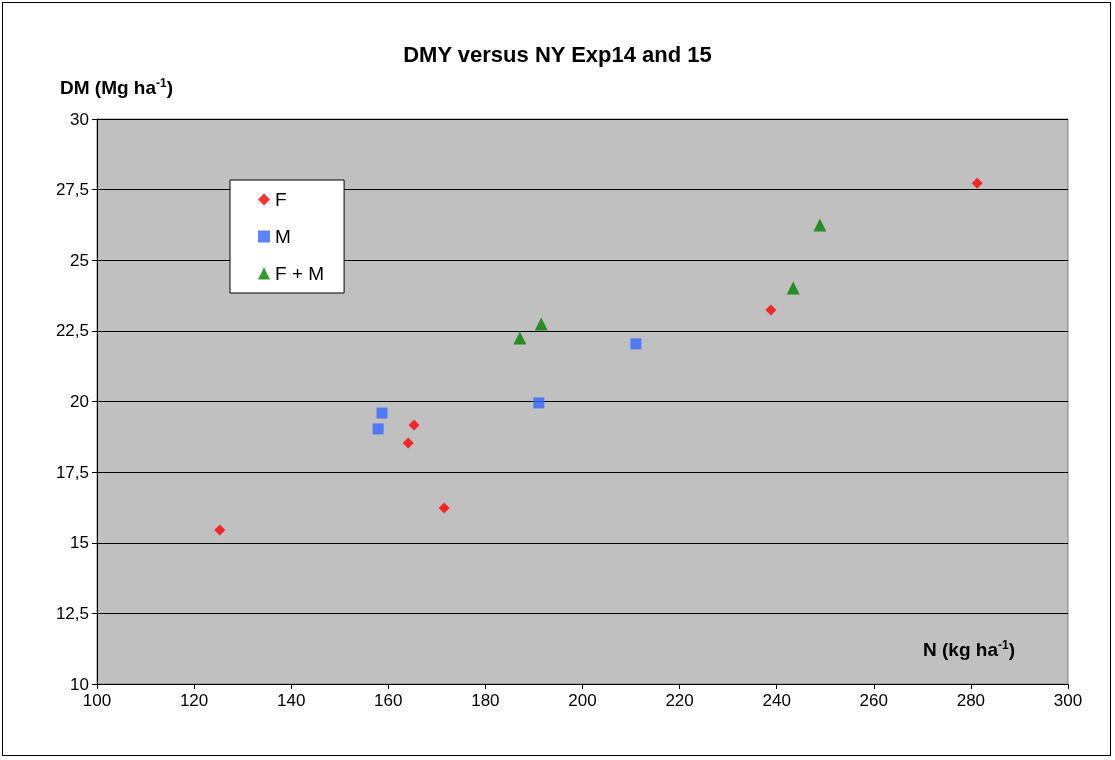 The width and height of the screenshot is (1115, 760). What do you see at coordinates (582, 700) in the screenshot?
I see `x-tick-label: 200` at bounding box center [582, 700].